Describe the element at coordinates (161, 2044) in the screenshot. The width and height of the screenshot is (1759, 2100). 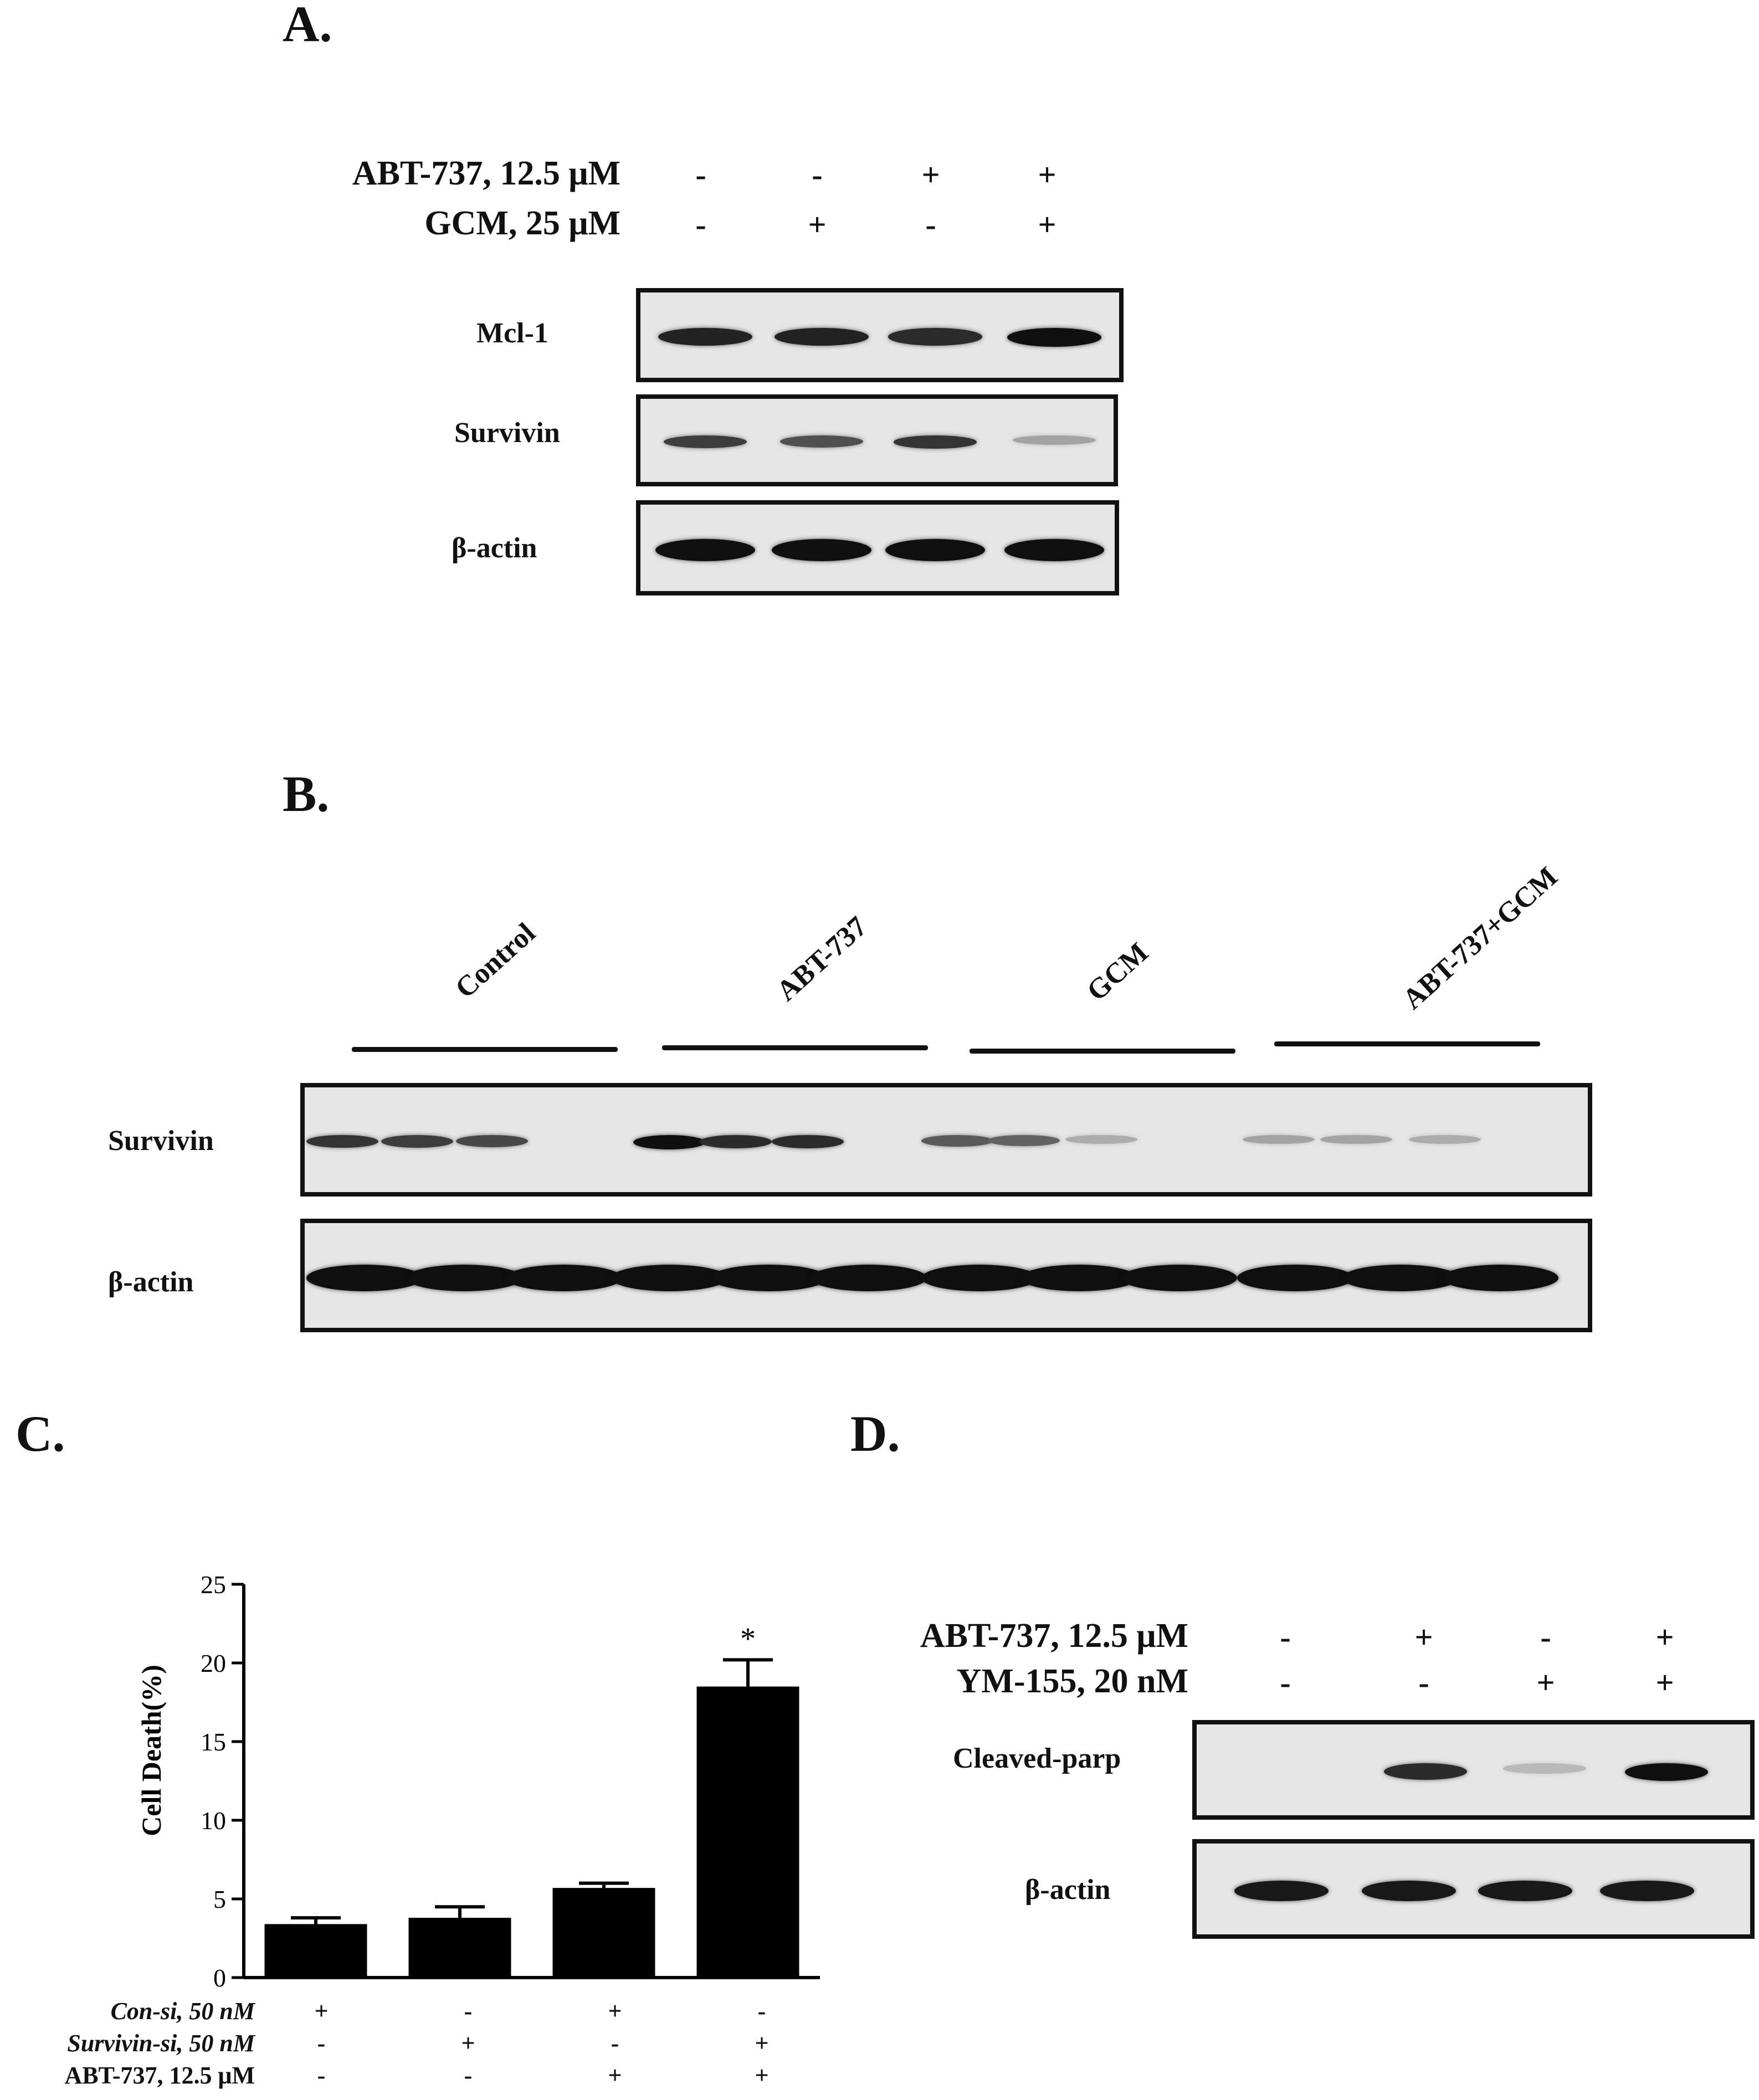
I see `panel-c-treatment-label: Survivin-si, 50 nM` at that location.